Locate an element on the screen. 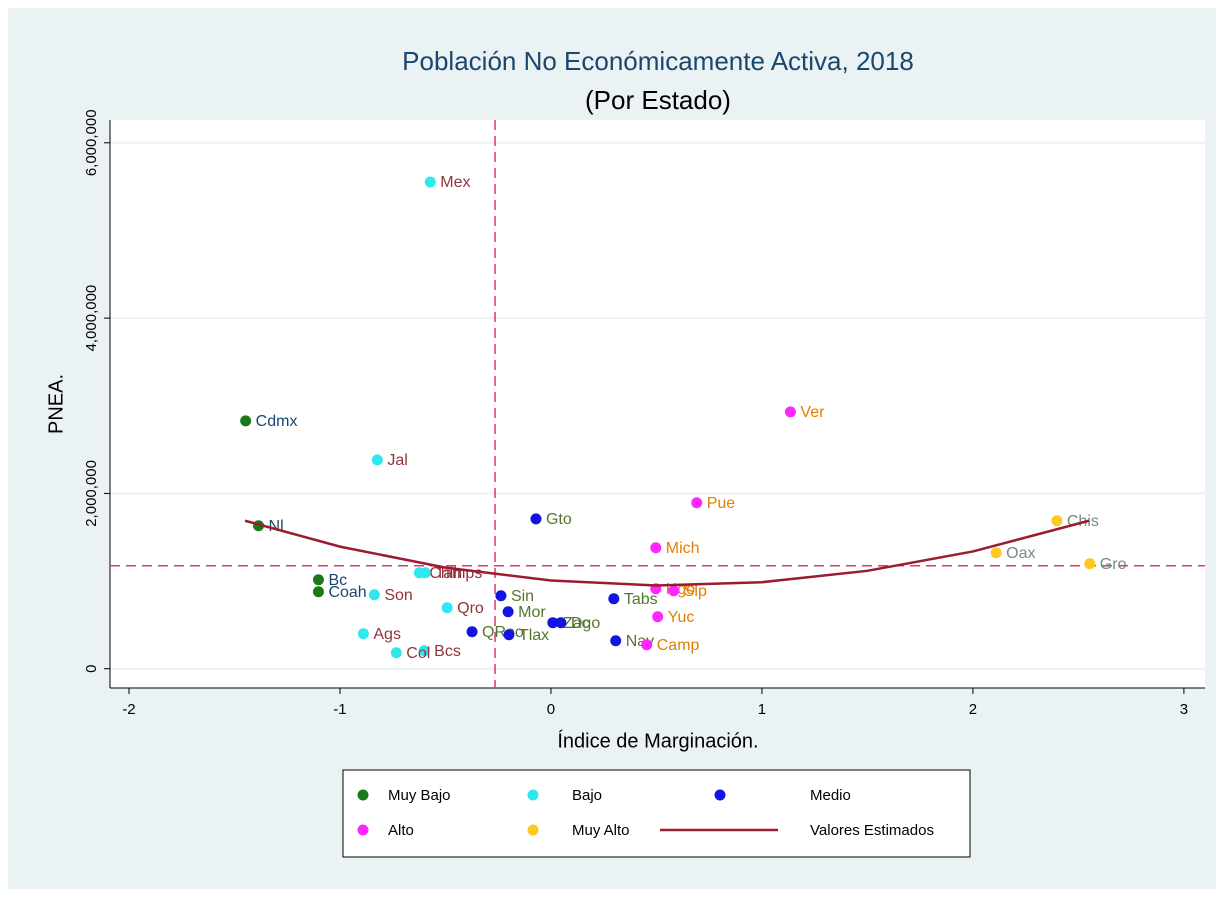 The image size is (1224, 902). point-label: Tabs is located at coordinates (641, 599).